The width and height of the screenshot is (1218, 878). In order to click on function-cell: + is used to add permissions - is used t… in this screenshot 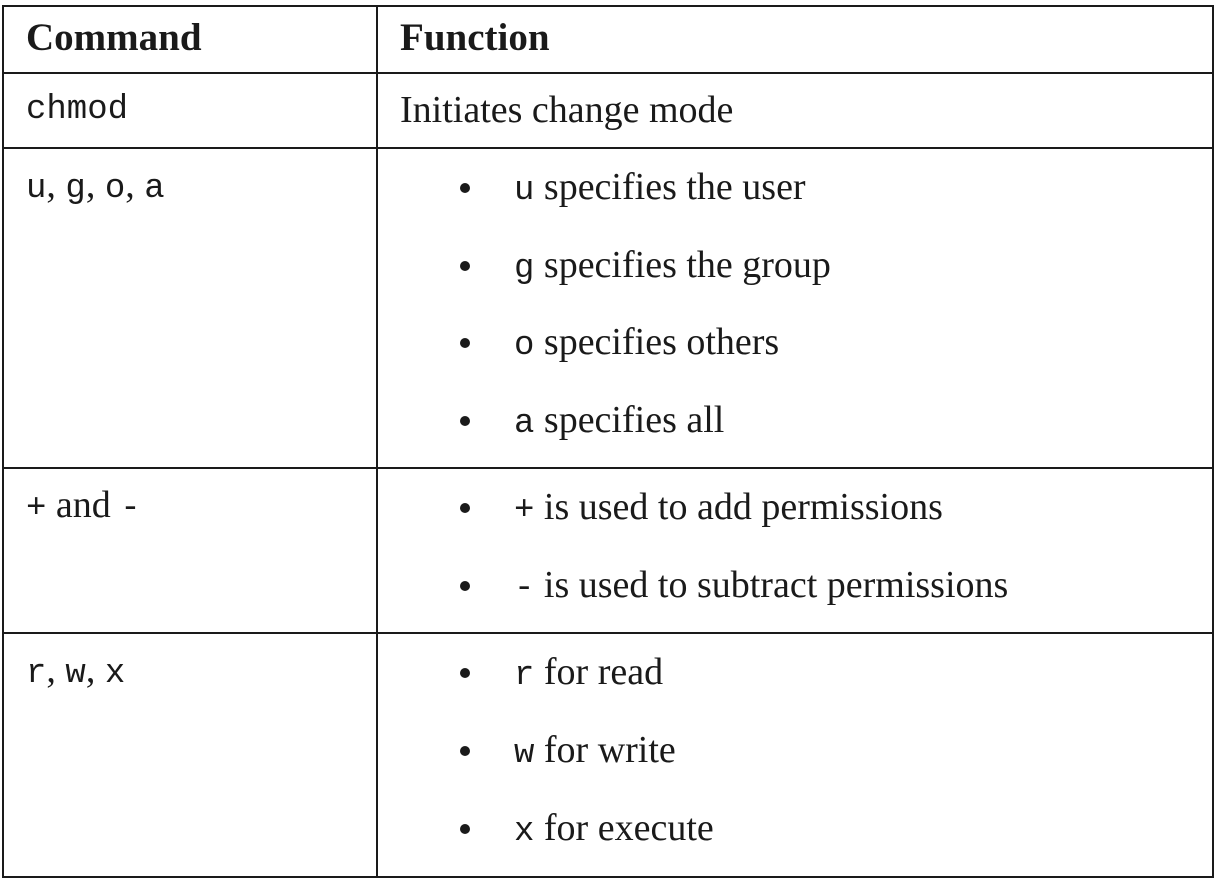, I will do `click(795, 550)`.